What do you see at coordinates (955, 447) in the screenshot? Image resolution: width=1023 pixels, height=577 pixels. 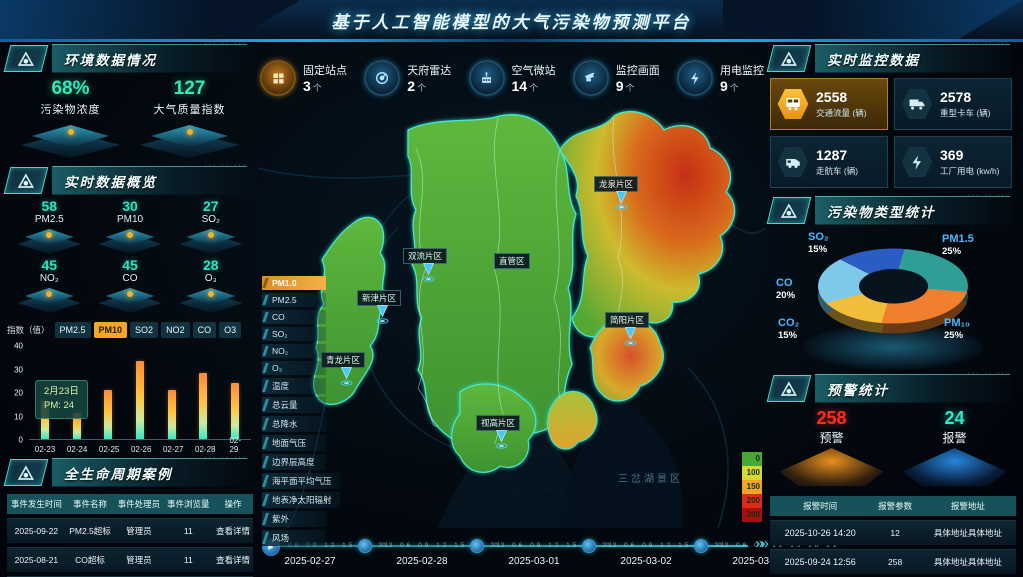 I see `alarm-count: 24 报警` at bounding box center [955, 447].